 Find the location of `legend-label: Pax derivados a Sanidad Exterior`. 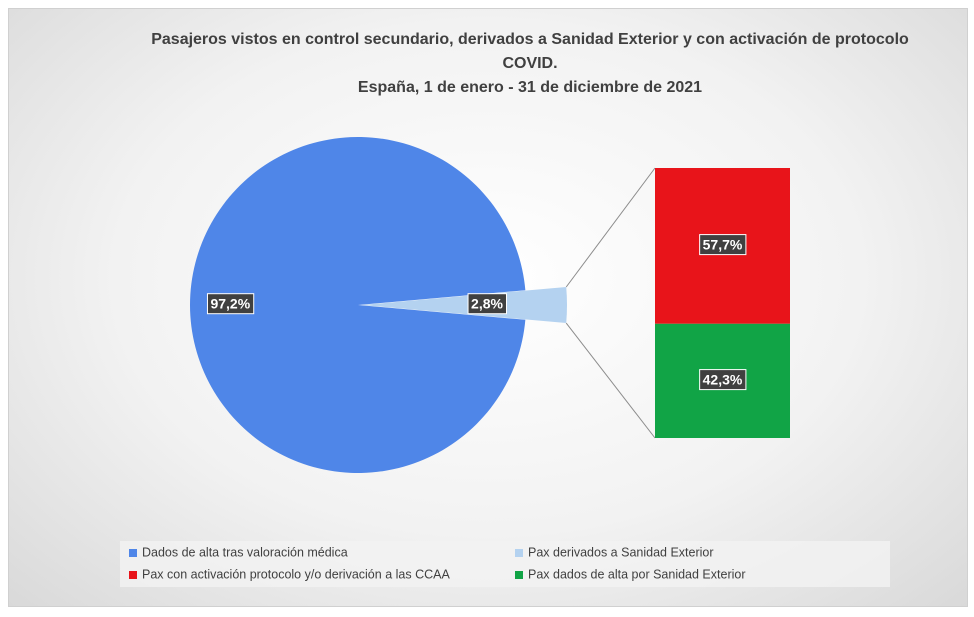

legend-label: Pax derivados a Sanidad Exterior is located at coordinates (621, 552).